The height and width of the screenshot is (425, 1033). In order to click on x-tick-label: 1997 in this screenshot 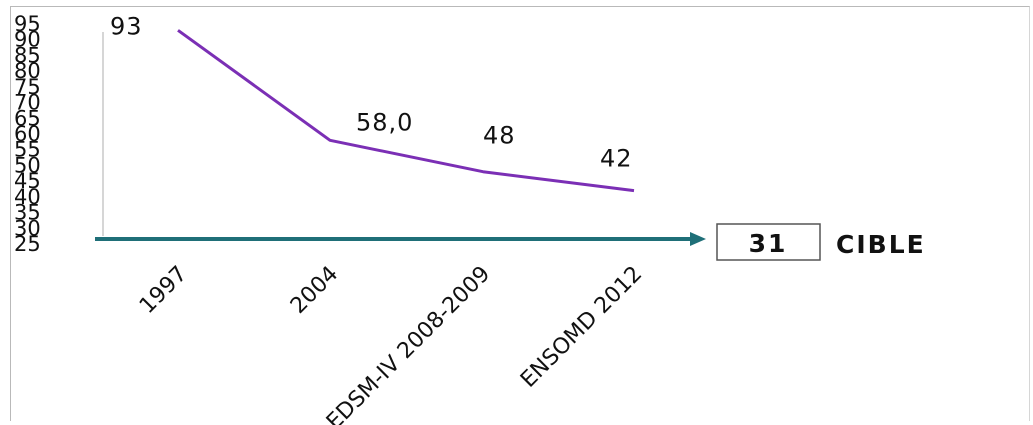, I will do `click(163, 290)`.